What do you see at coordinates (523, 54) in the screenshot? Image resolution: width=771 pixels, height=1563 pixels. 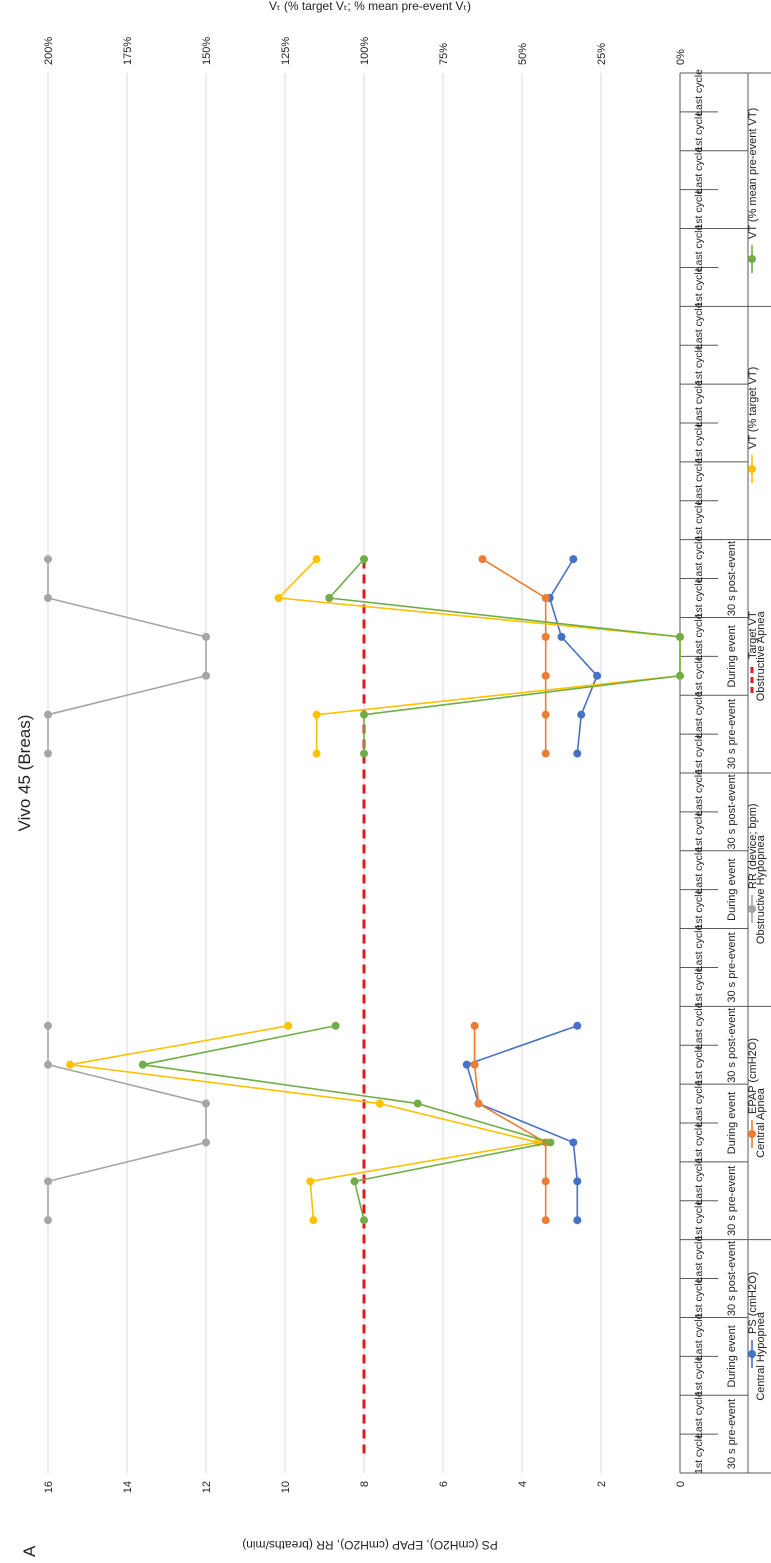 I see `right-tick-label: 50%` at bounding box center [523, 54].